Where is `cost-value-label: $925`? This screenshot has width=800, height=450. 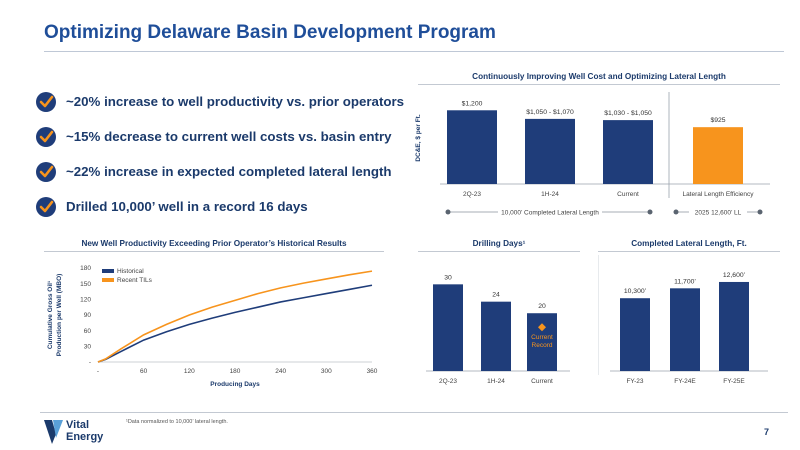
cost-value-label: $925 is located at coordinates (717, 120).